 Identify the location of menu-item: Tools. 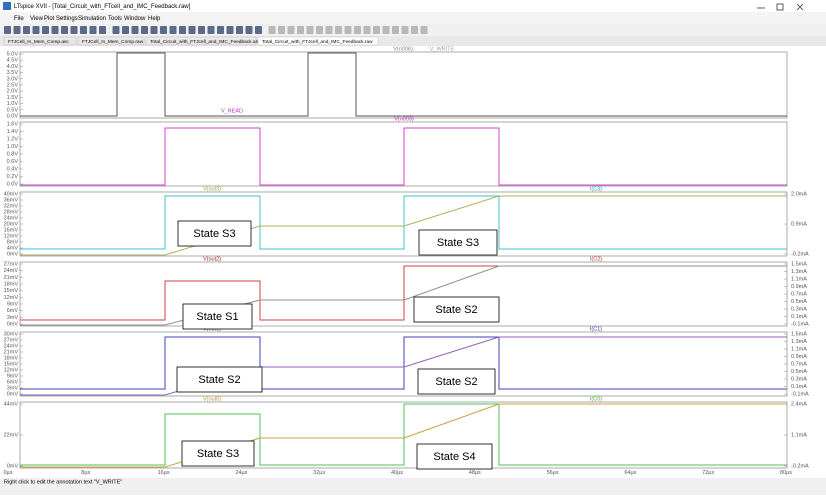
(115, 19).